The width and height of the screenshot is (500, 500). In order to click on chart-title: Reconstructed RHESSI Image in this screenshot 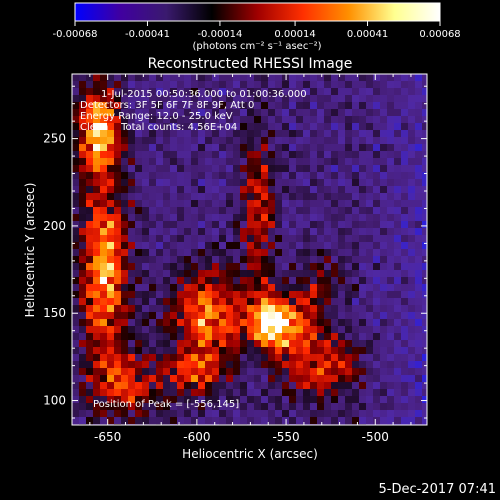, I will do `click(250, 64)`.